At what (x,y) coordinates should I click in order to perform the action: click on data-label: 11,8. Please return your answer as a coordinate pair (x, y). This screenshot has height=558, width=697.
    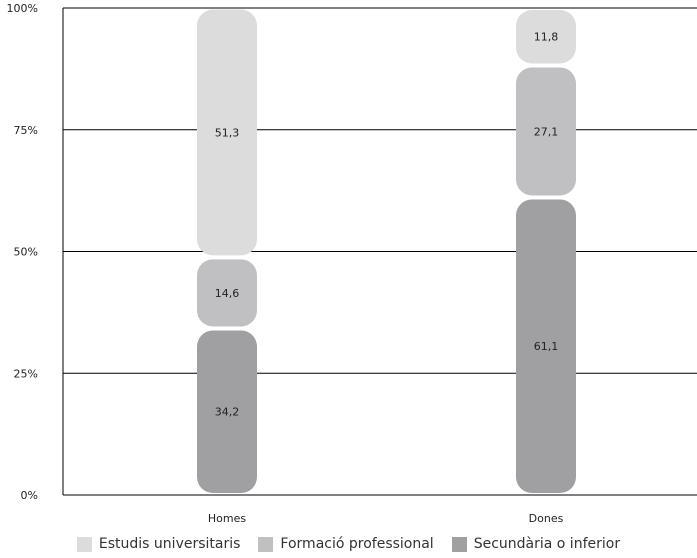
    Looking at the image, I should click on (546, 37).